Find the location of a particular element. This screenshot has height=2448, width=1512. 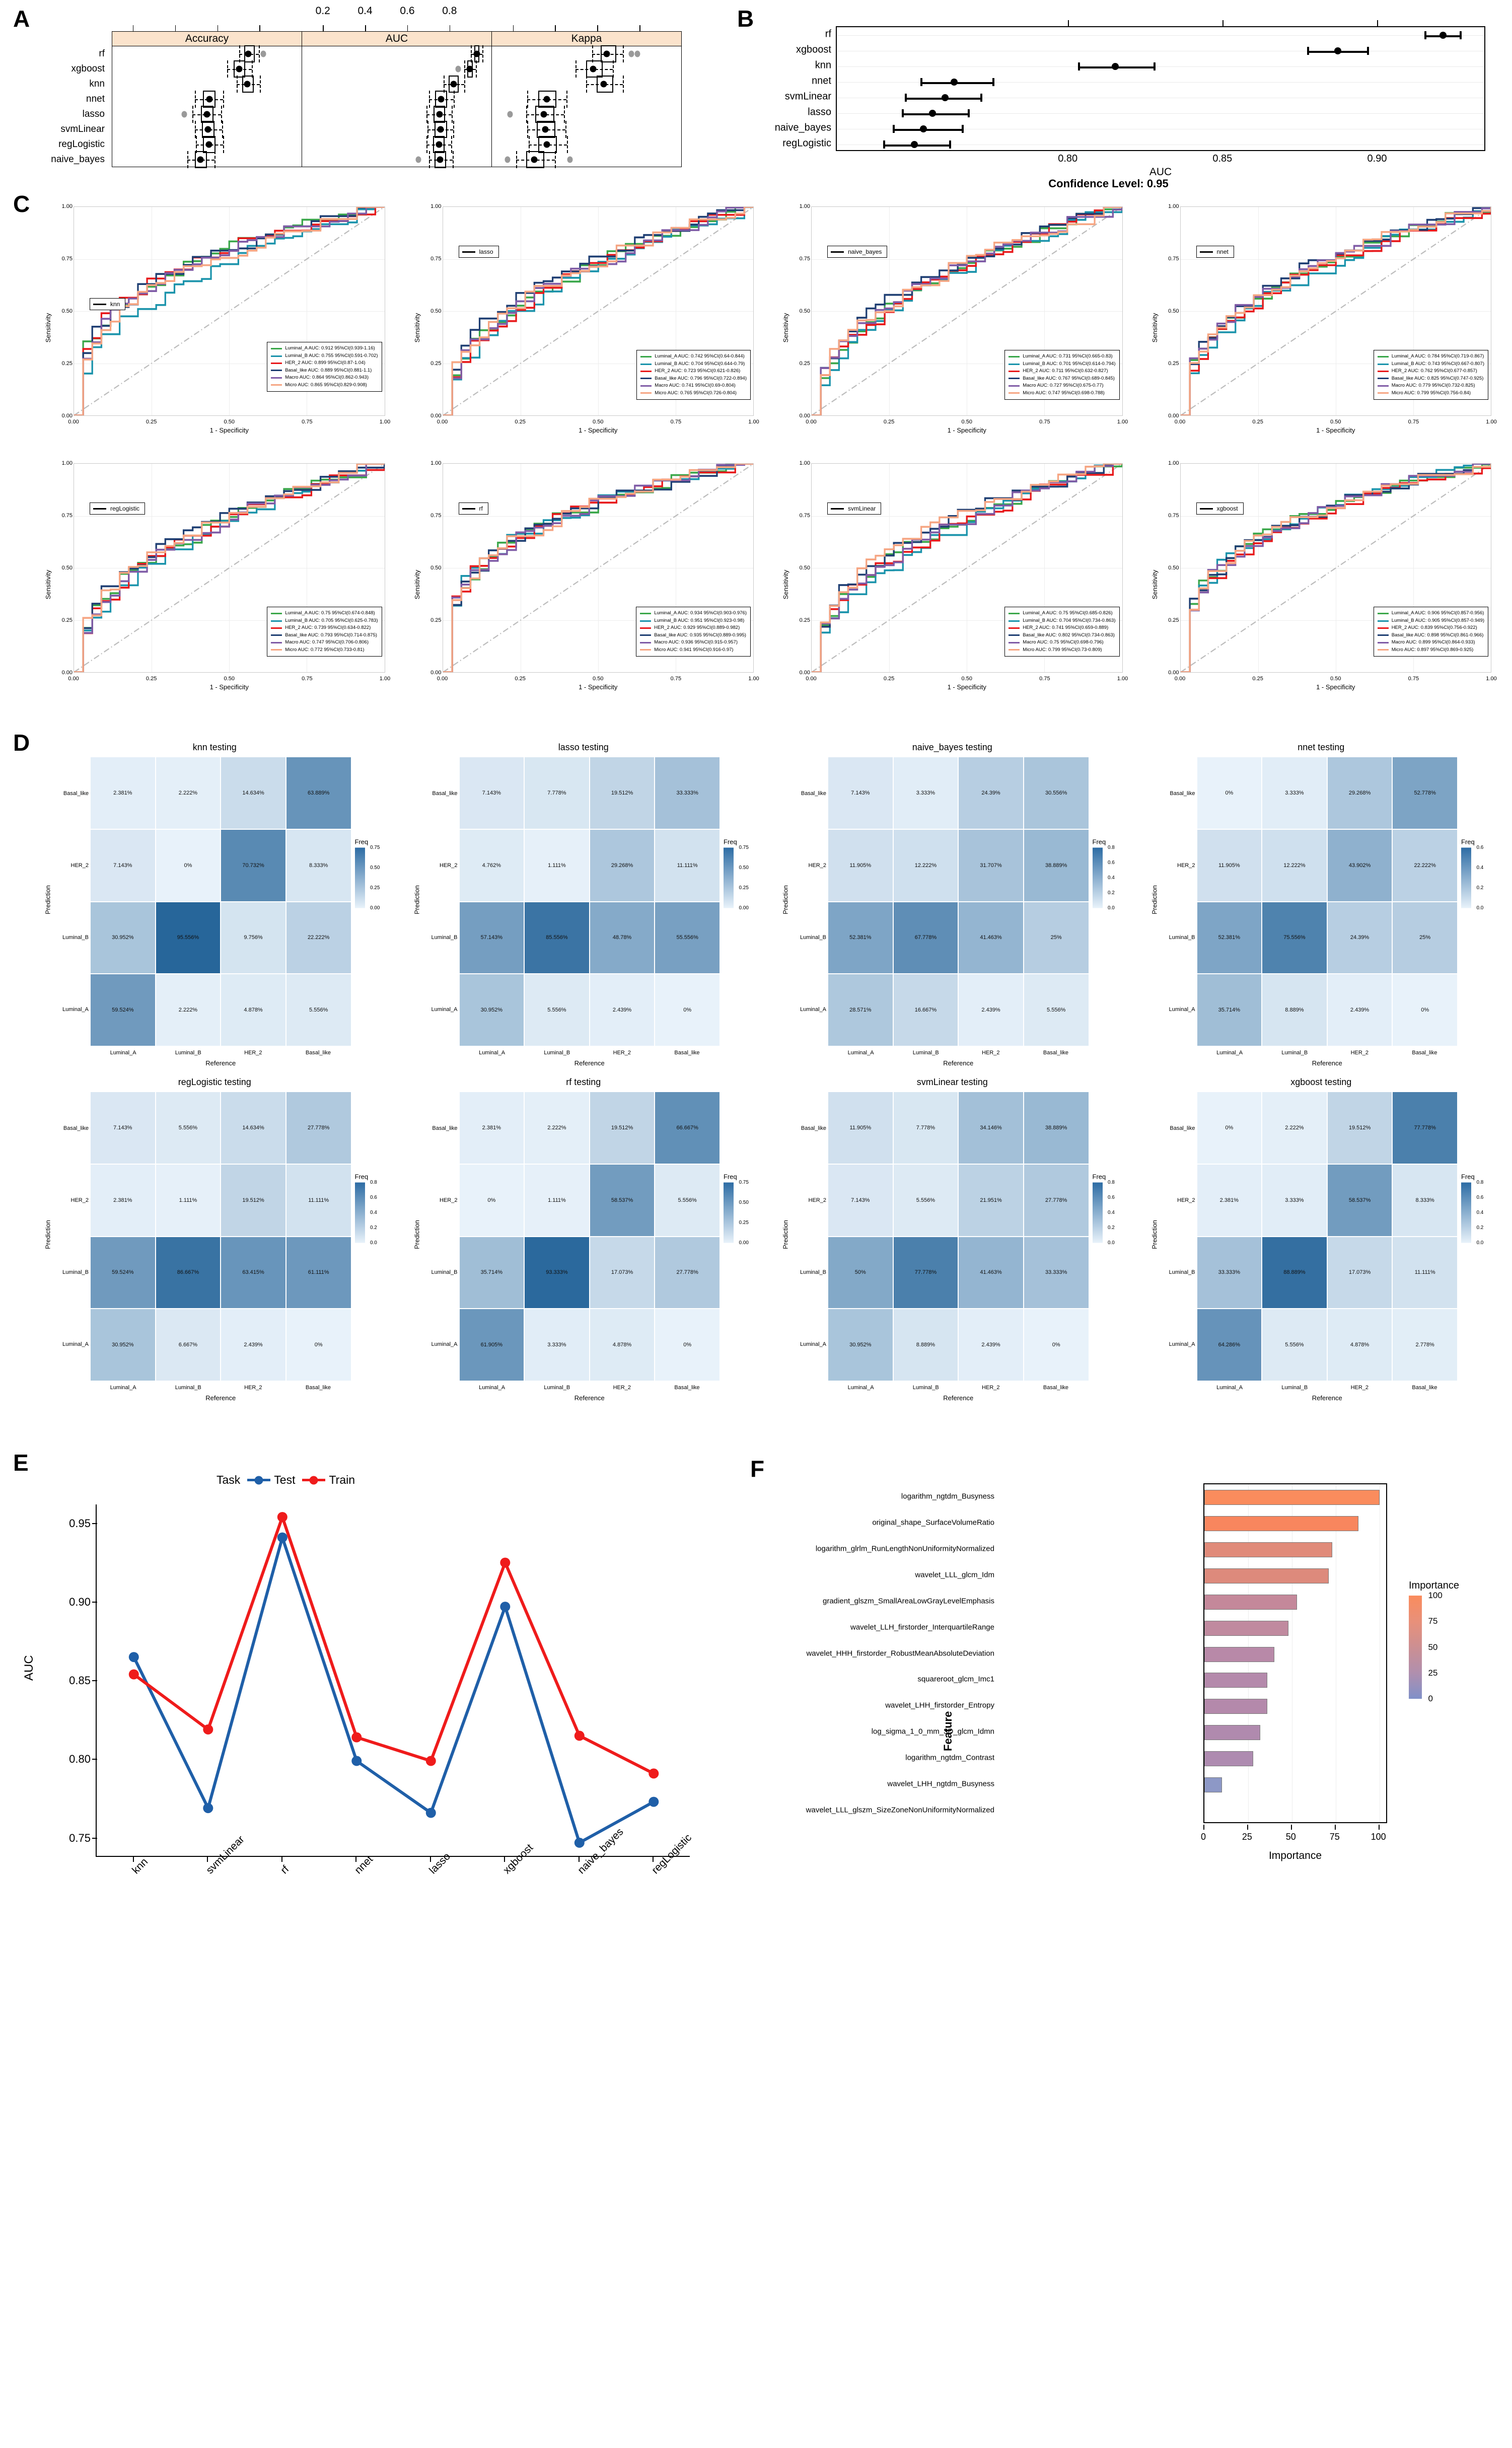

panel-a-row-label-nnet: nnet is located at coordinates (96, 99).